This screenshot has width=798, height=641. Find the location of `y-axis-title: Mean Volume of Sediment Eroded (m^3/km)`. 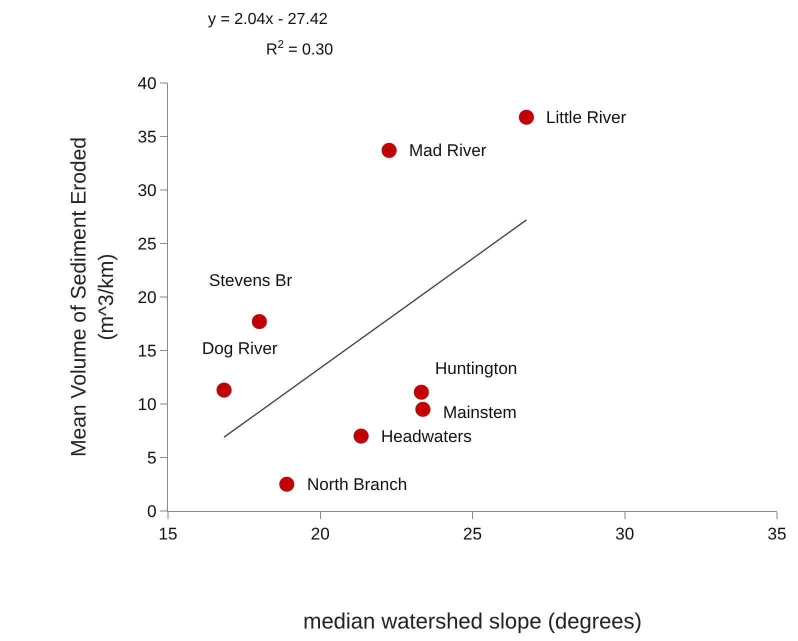

y-axis-title: Mean Volume of Sediment Eroded (m^3/km) is located at coordinates (93, 297).